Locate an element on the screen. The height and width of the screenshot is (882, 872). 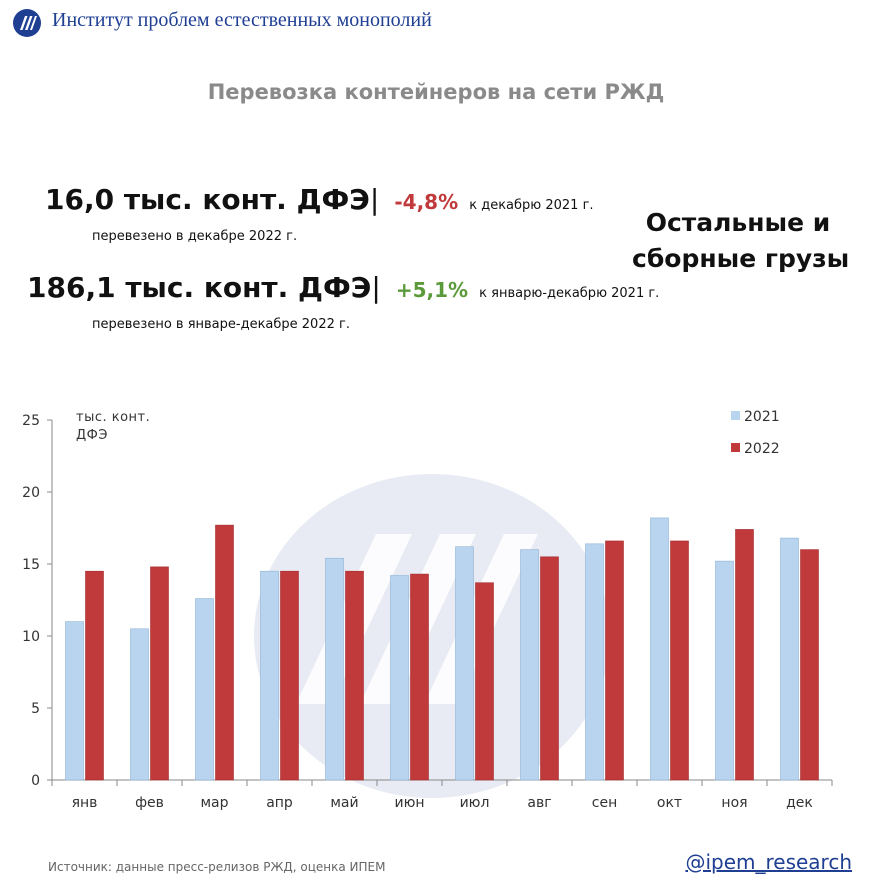
legend-label-2022: 2022 is located at coordinates (762, 449).